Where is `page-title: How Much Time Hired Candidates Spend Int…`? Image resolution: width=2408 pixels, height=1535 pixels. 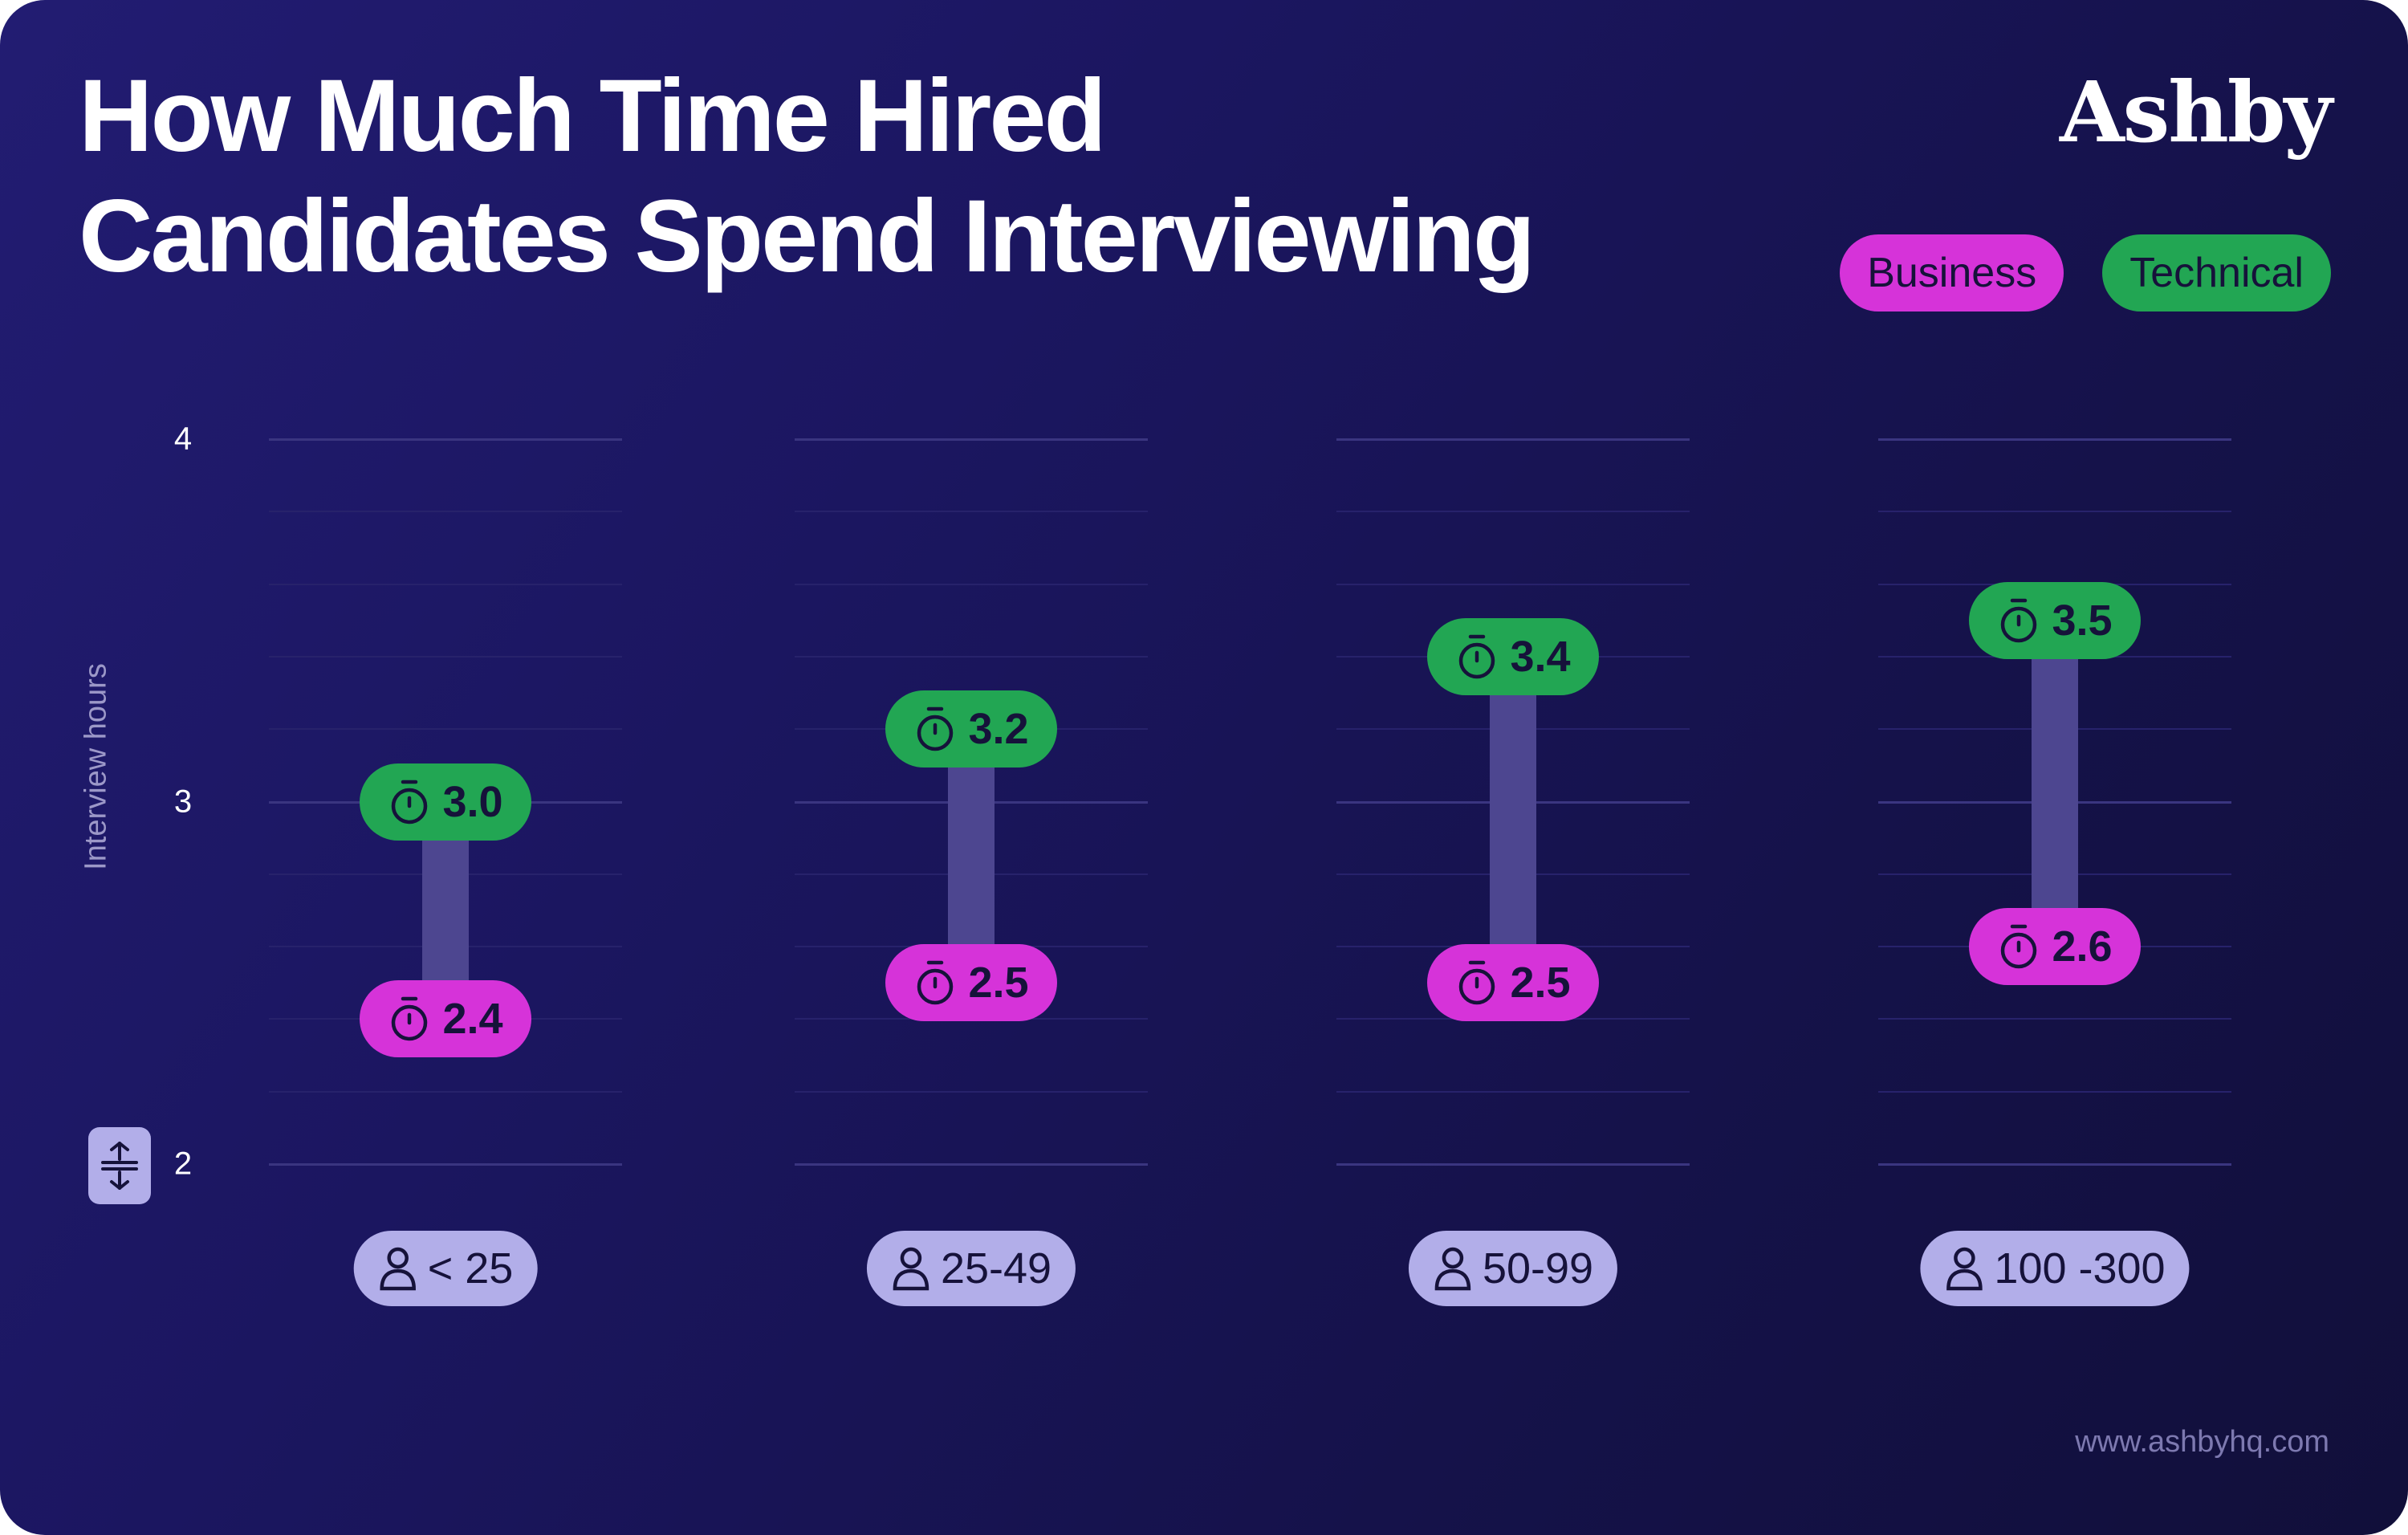 page-title: How Much Time Hired Candidates Spend Int… is located at coordinates (807, 176).